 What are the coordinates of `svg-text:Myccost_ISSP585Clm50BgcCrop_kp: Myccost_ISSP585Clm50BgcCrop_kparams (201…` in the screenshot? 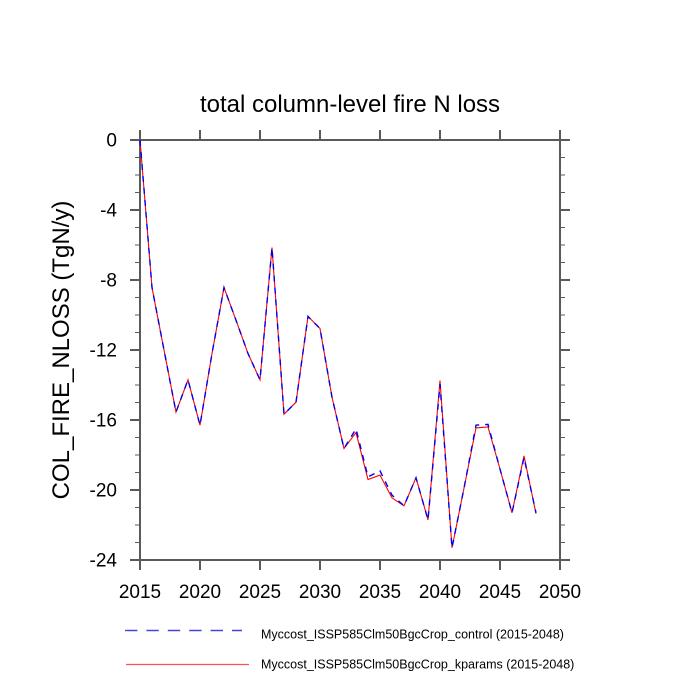 It's located at (417, 665).